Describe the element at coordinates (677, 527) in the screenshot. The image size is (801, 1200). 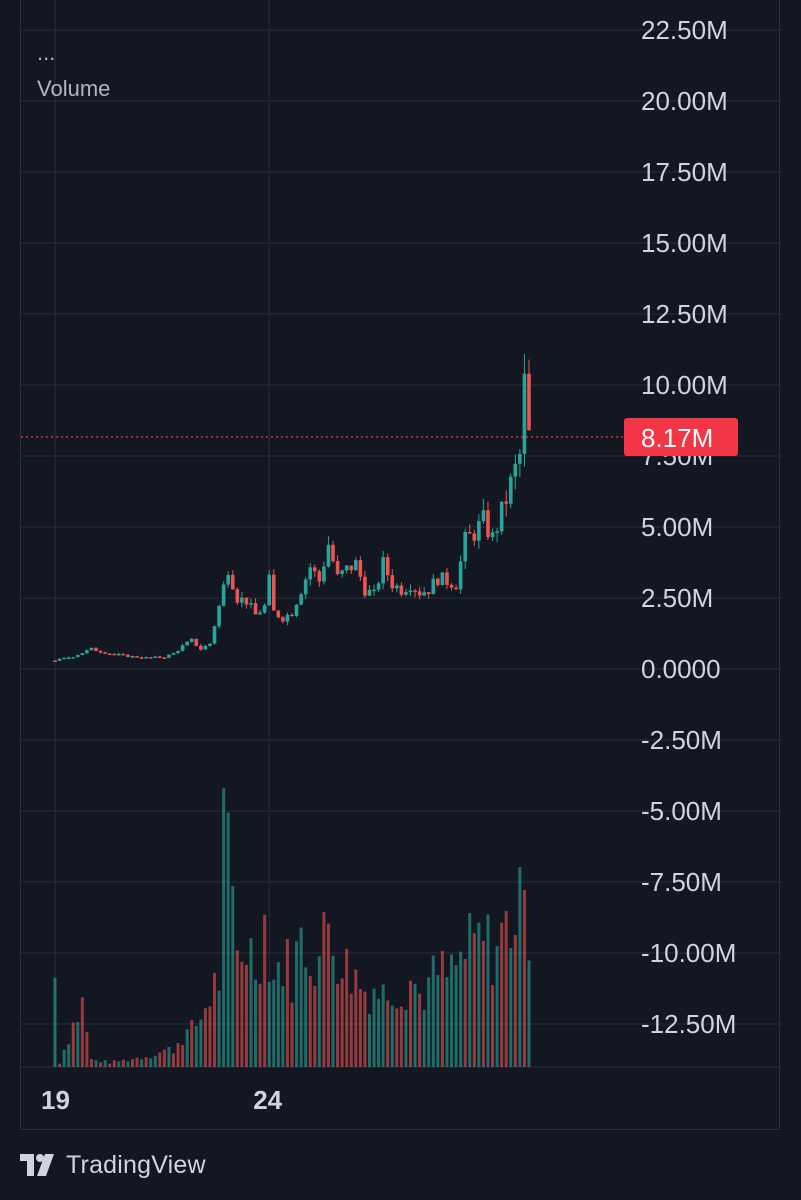
I see `y-tick-label: 5.00M` at that location.